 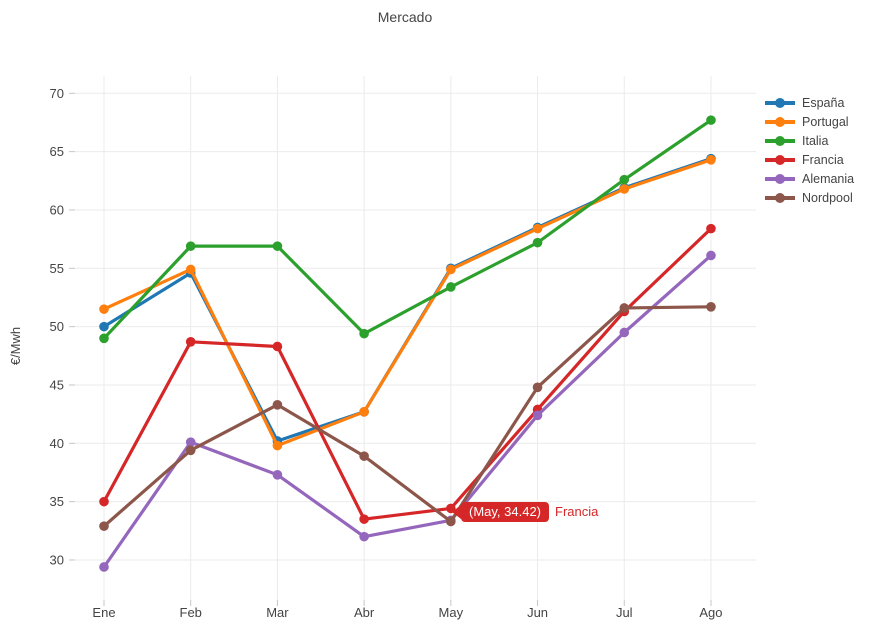 I want to click on data-point-espana-ene, so click(x=104, y=326).